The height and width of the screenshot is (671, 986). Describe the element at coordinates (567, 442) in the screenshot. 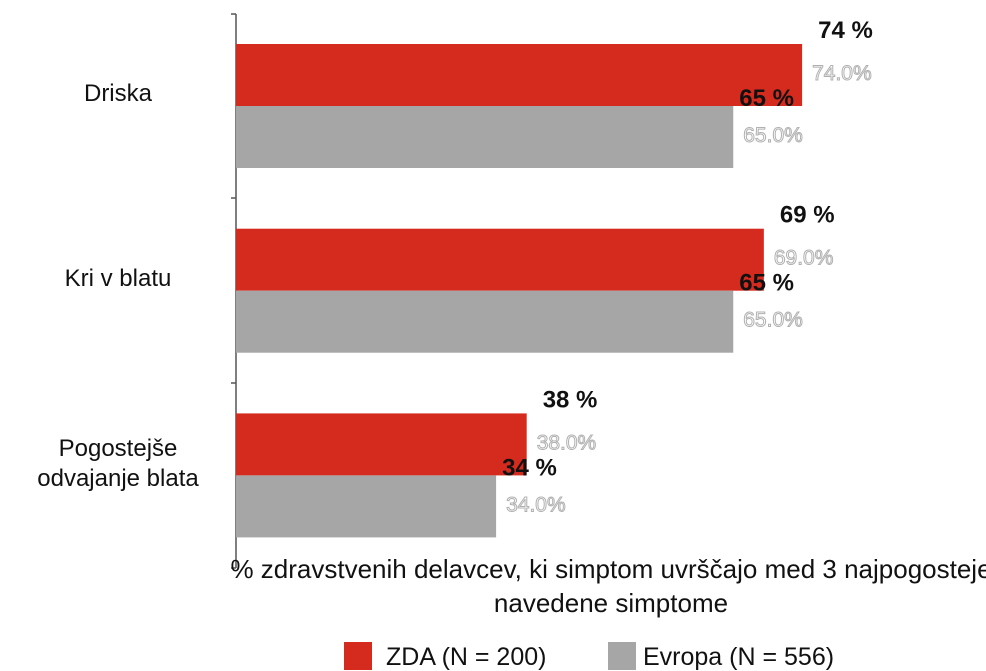

I see `value-label-decimal: 38.0%` at that location.